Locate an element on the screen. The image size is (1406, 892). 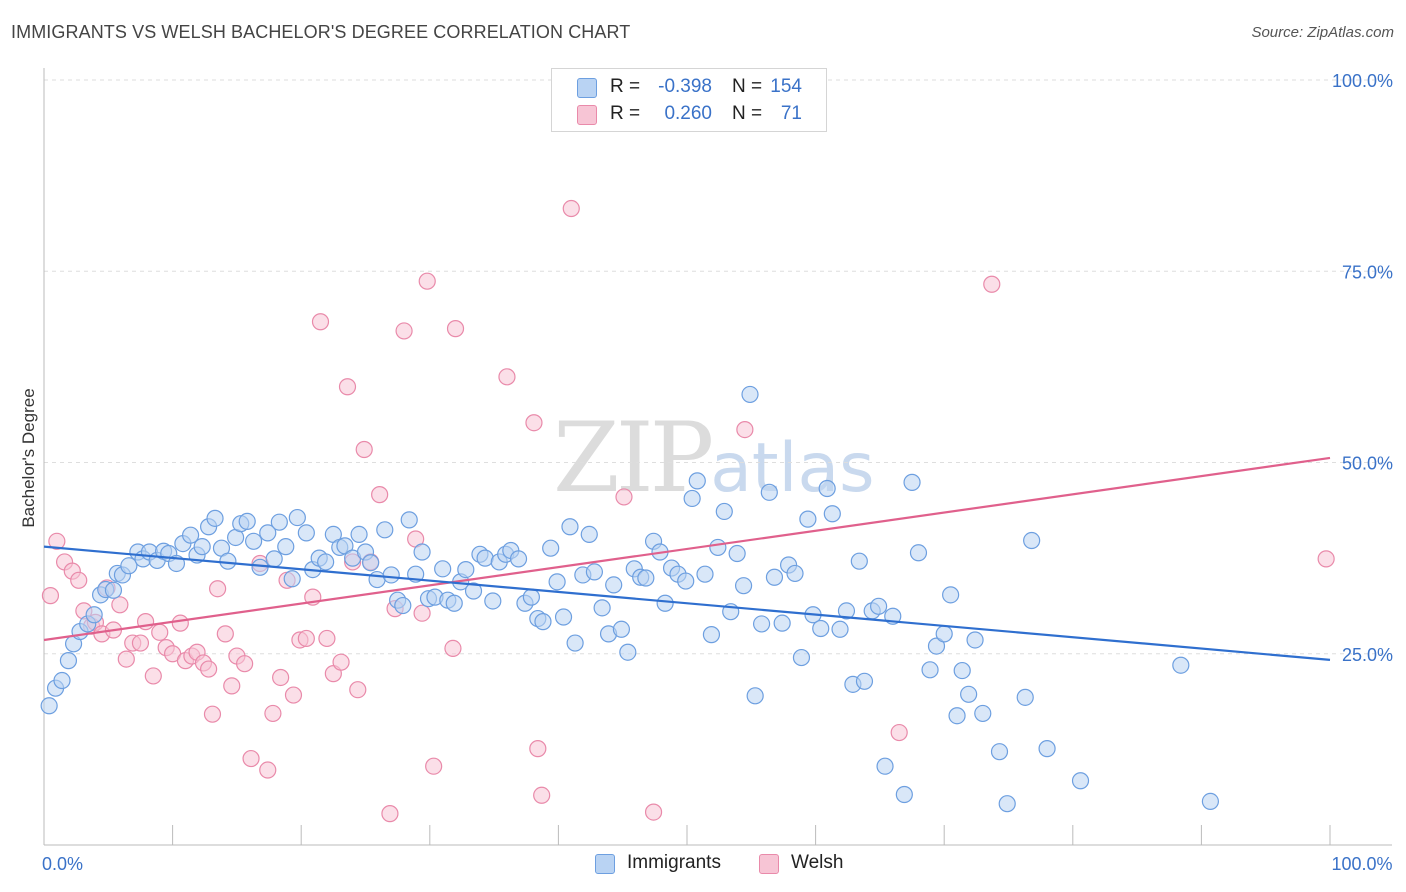
immigrants-swatch is located at coordinates (605, 864).